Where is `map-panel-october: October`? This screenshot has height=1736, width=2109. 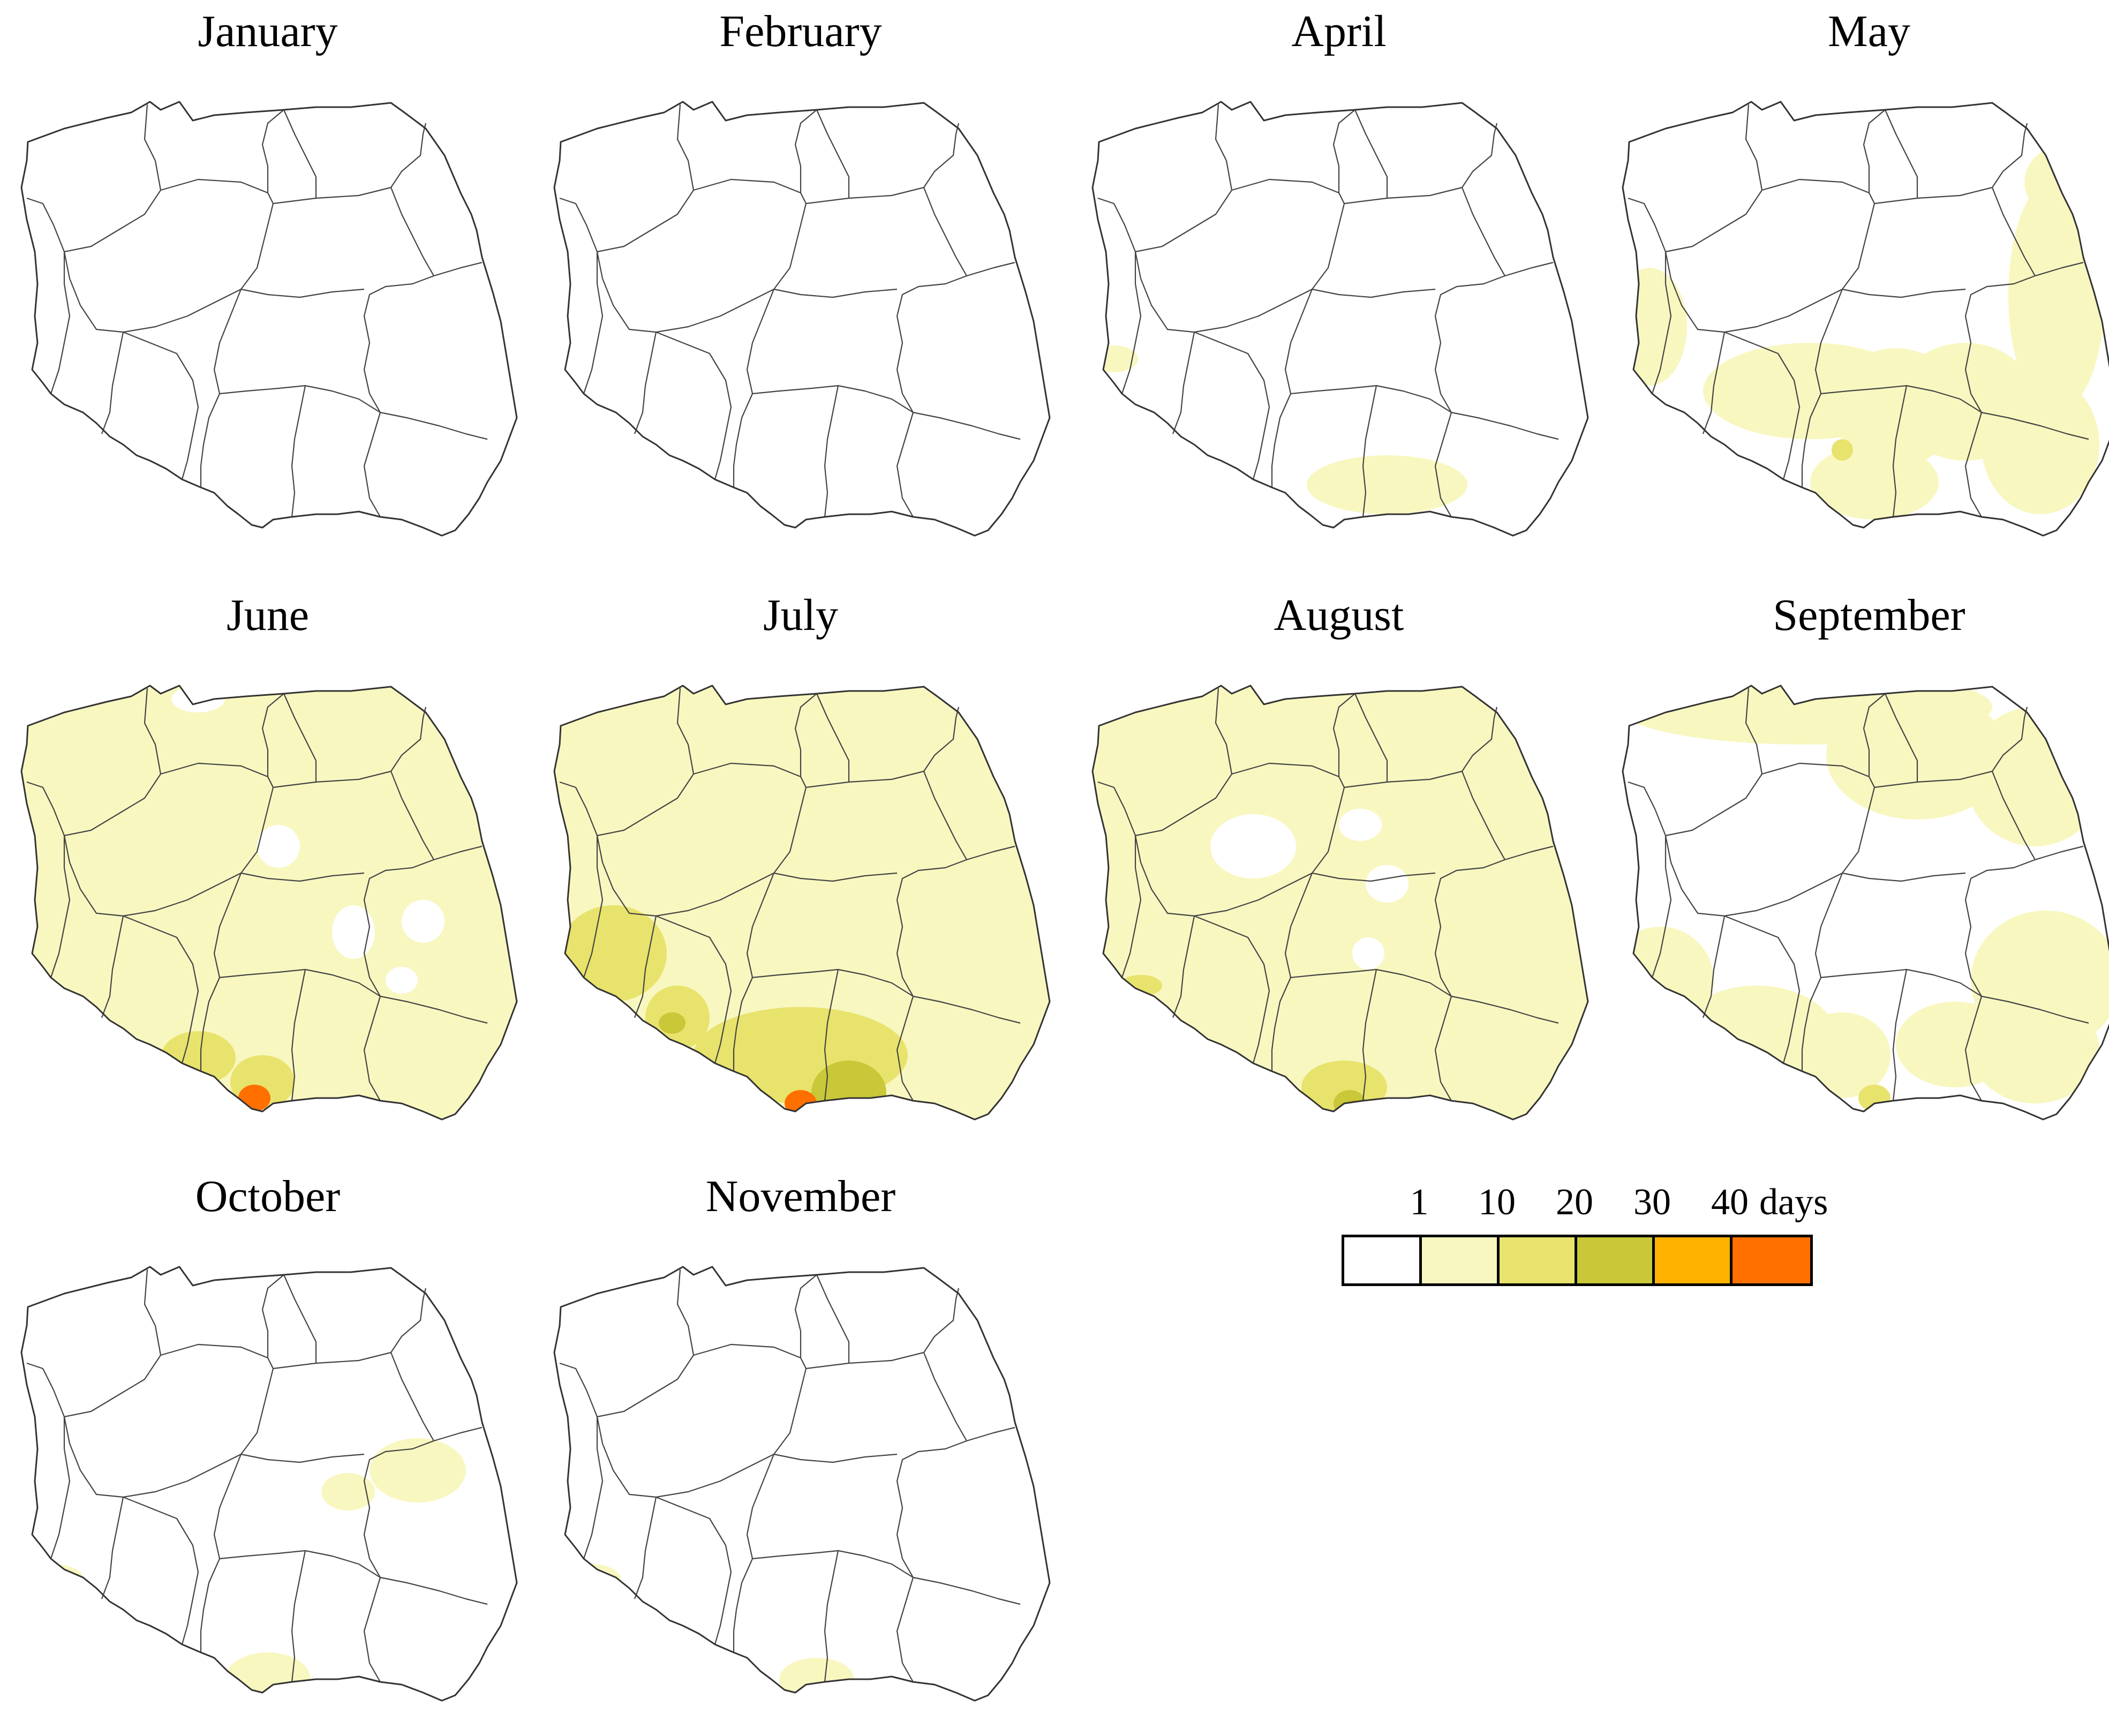
map-panel-october: October is located at coordinates (268, 1444).